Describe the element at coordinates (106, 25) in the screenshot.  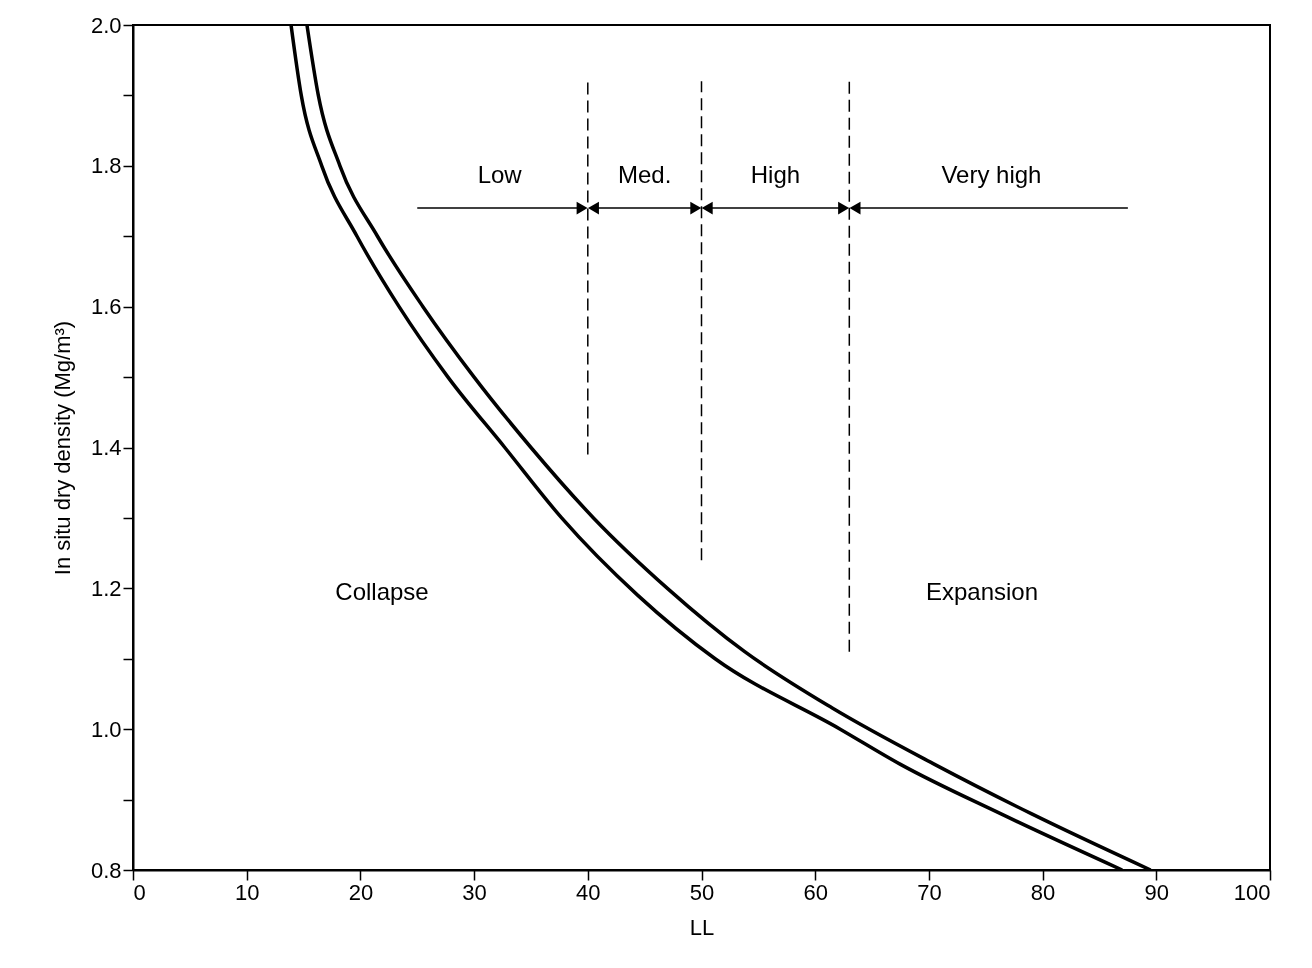
I see `y-tick-label: 2.0` at that location.